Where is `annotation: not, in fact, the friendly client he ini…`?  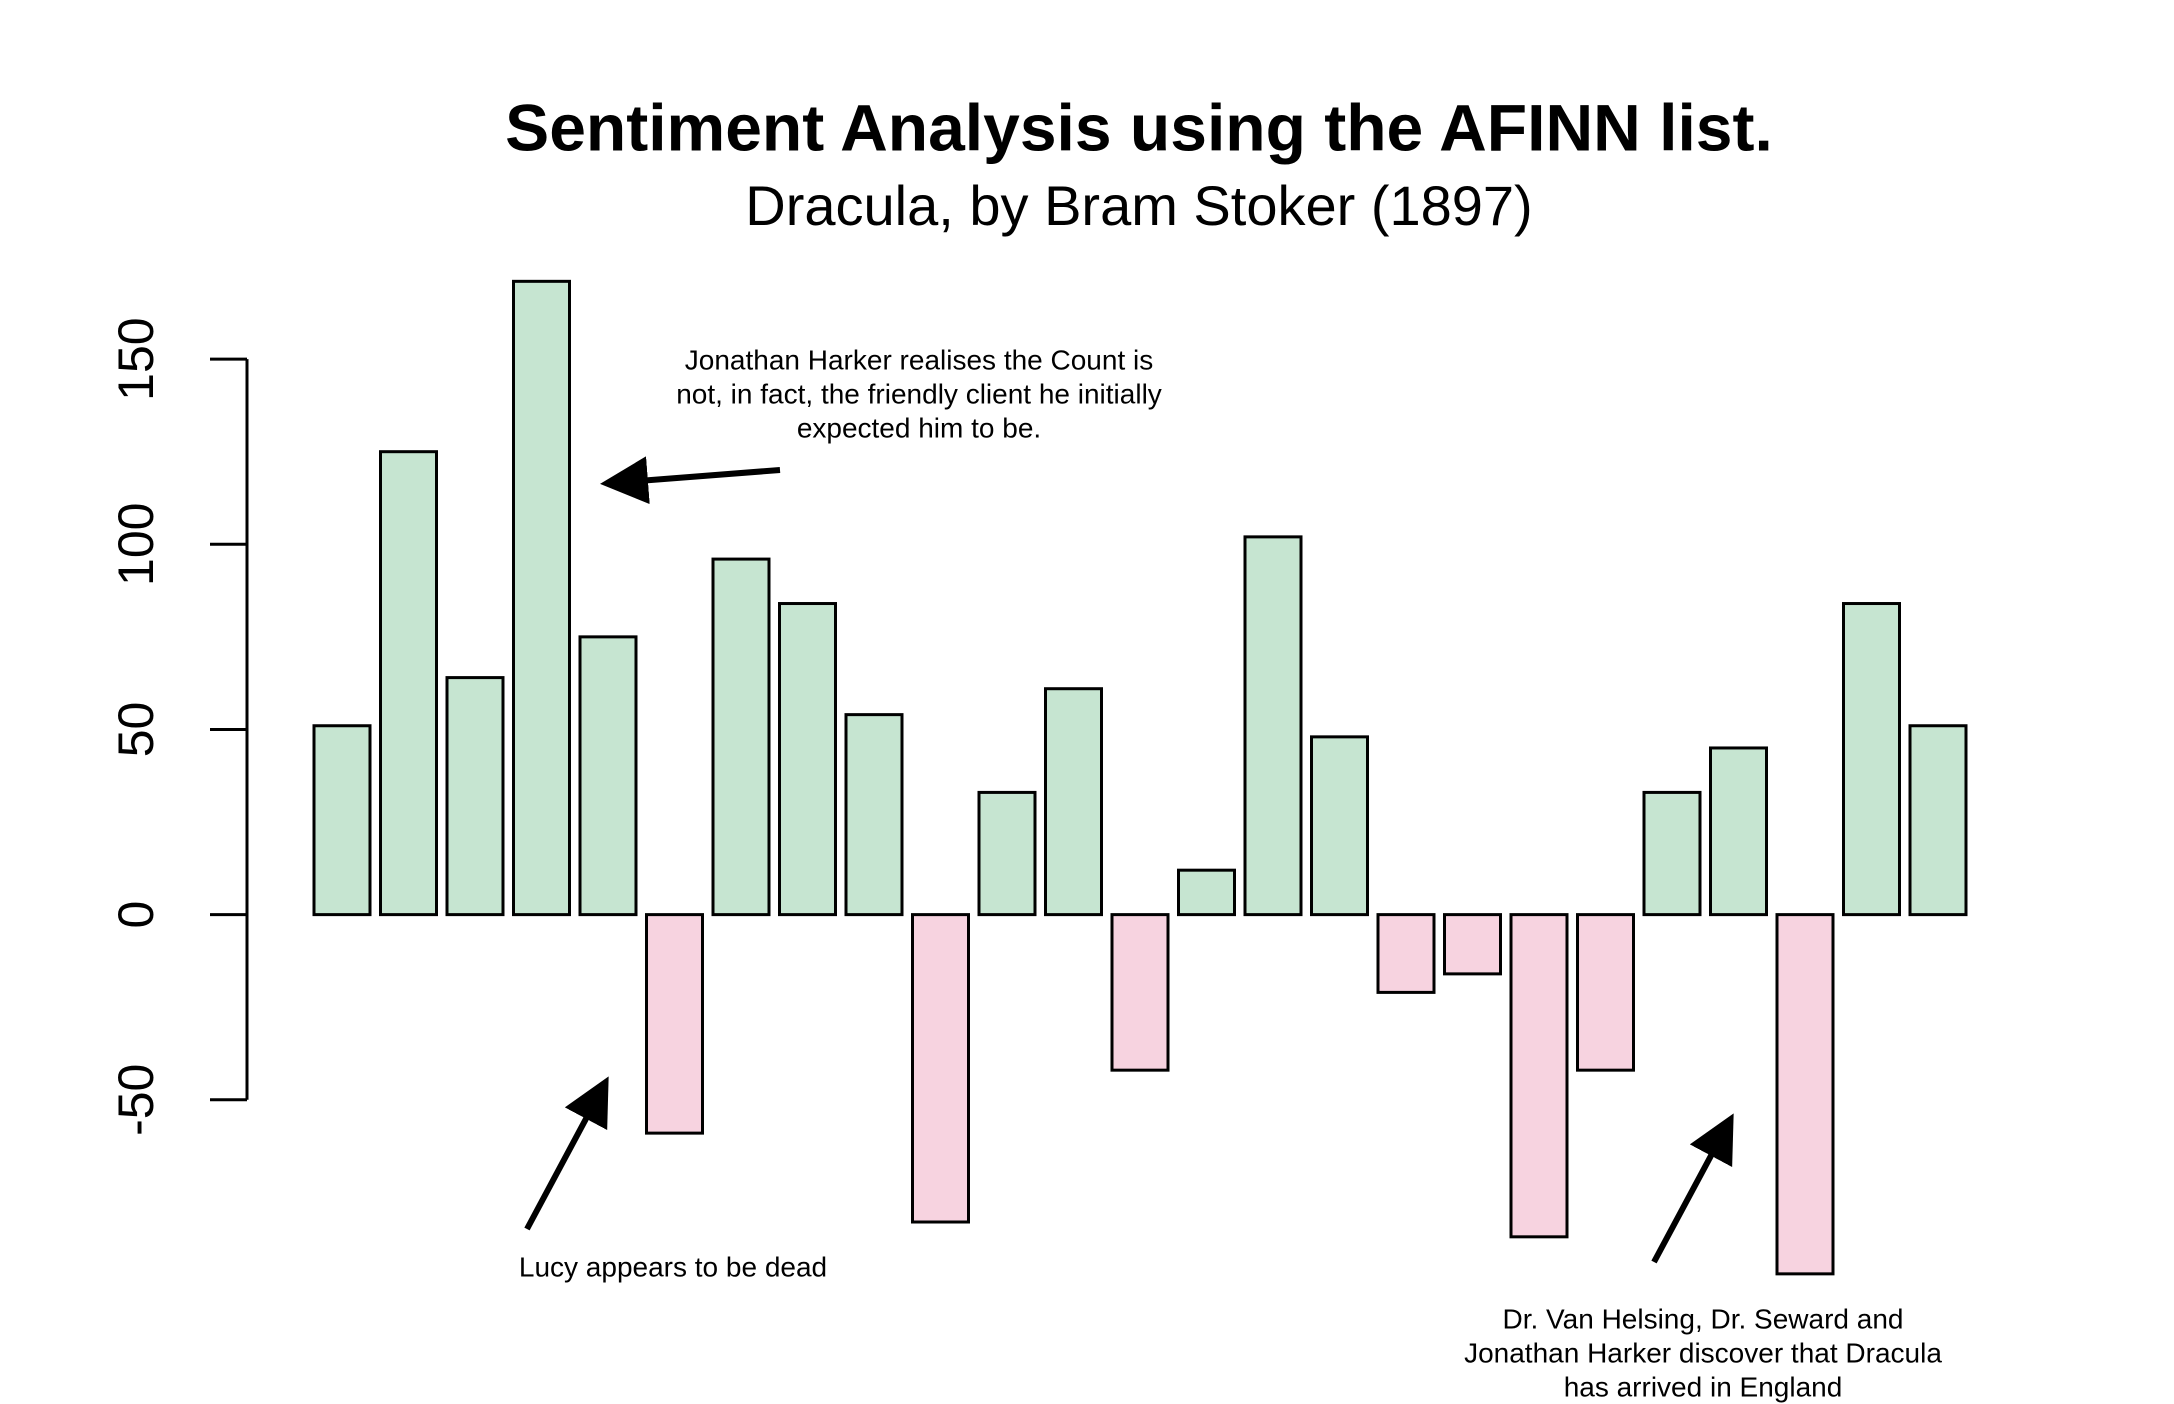
annotation: not, in fact, the friendly client he ini… is located at coordinates (919, 393).